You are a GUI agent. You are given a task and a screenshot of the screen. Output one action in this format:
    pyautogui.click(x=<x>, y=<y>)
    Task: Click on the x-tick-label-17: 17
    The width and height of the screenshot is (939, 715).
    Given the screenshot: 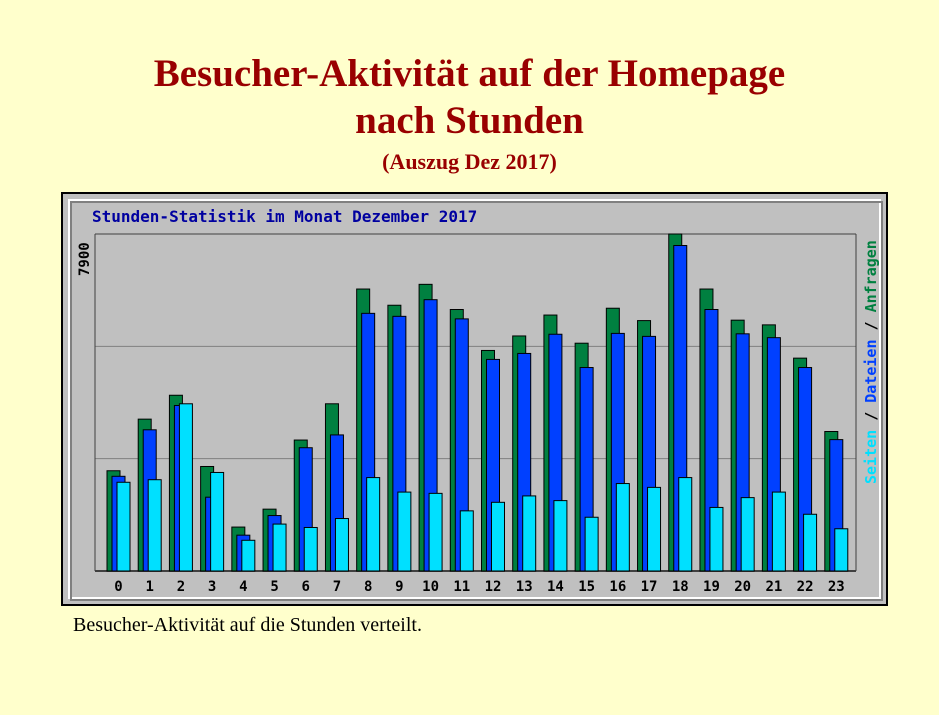 What is the action you would take?
    pyautogui.click(x=649, y=587)
    